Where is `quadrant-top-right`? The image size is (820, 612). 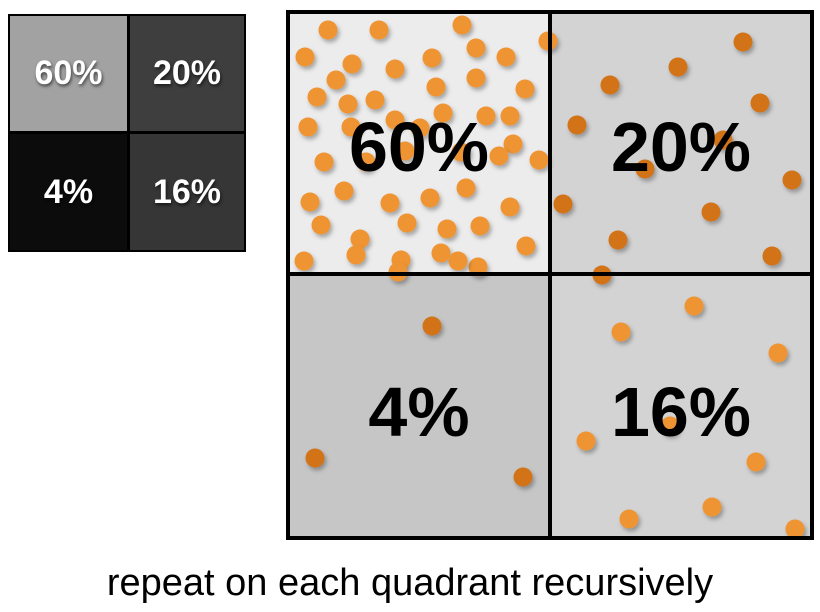
quadrant-top-right is located at coordinates (681, 143).